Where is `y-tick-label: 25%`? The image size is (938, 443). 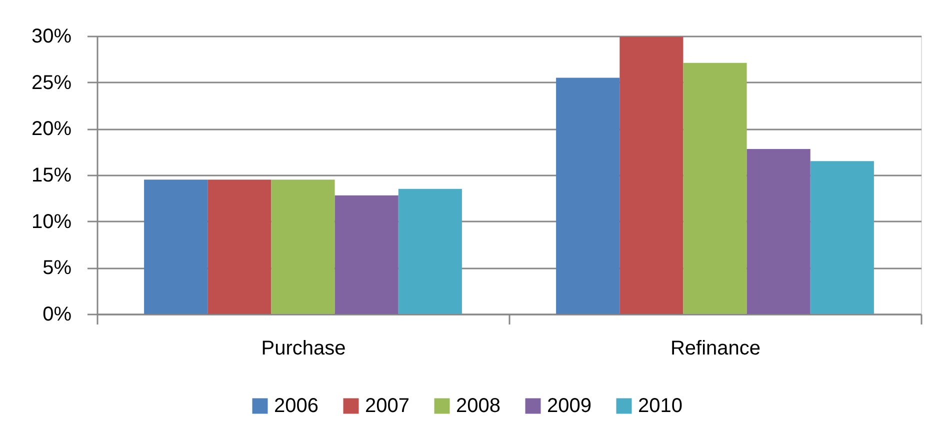
y-tick-label: 25% is located at coordinates (51, 83).